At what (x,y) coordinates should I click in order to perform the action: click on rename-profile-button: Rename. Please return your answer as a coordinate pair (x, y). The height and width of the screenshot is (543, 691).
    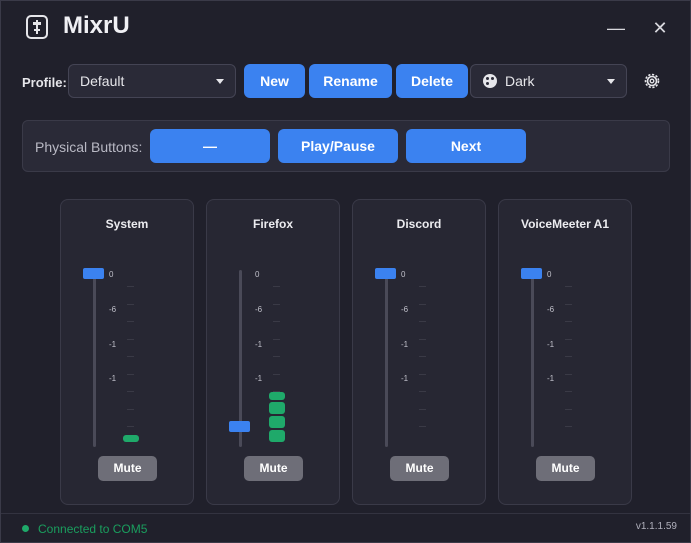
    Looking at the image, I should click on (350, 81).